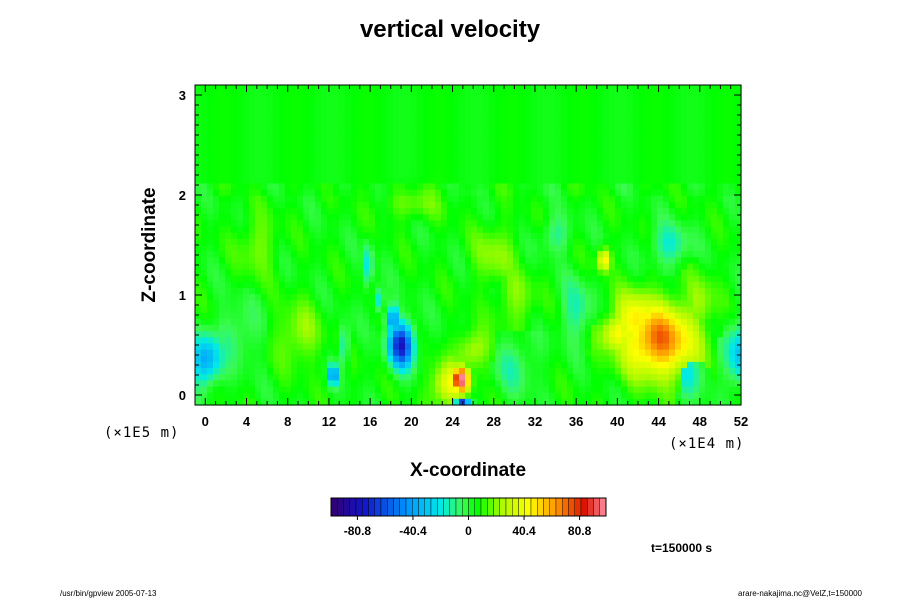 The image size is (900, 600). What do you see at coordinates (565, 507) in the screenshot?
I see `colorbar-cell` at bounding box center [565, 507].